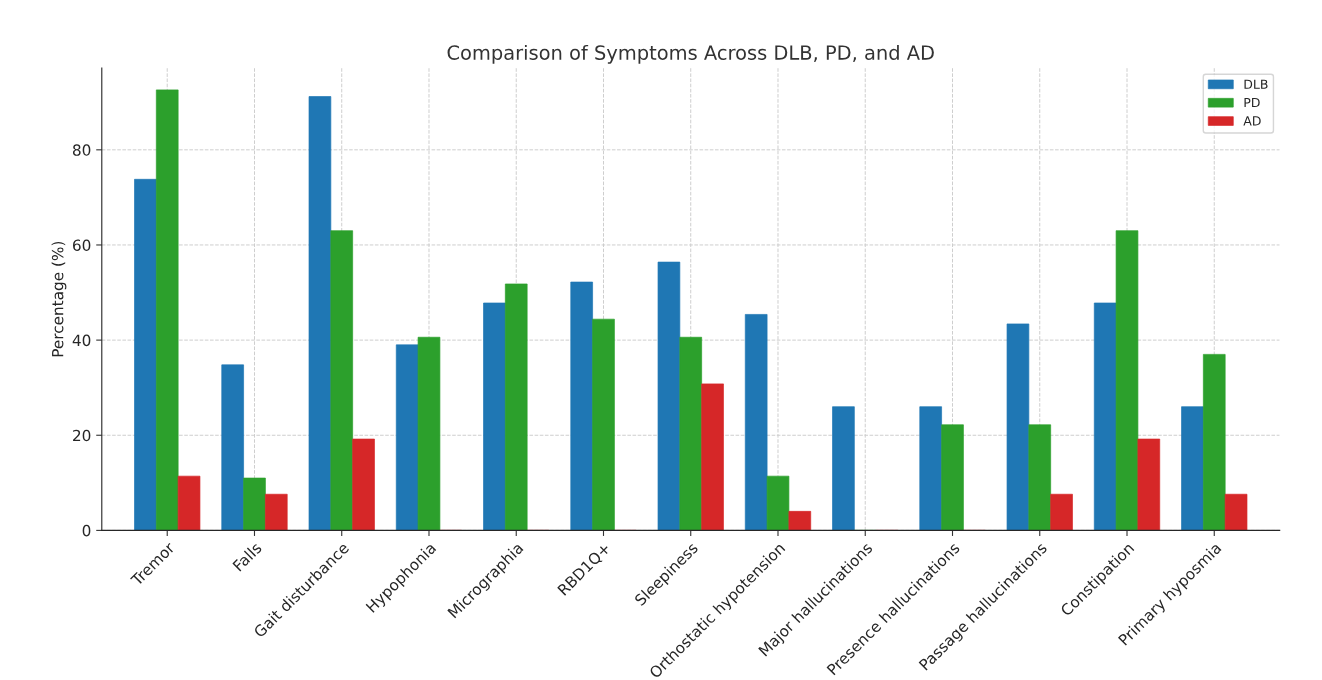  I want to click on y-tick-label: 60, so click(82, 245).